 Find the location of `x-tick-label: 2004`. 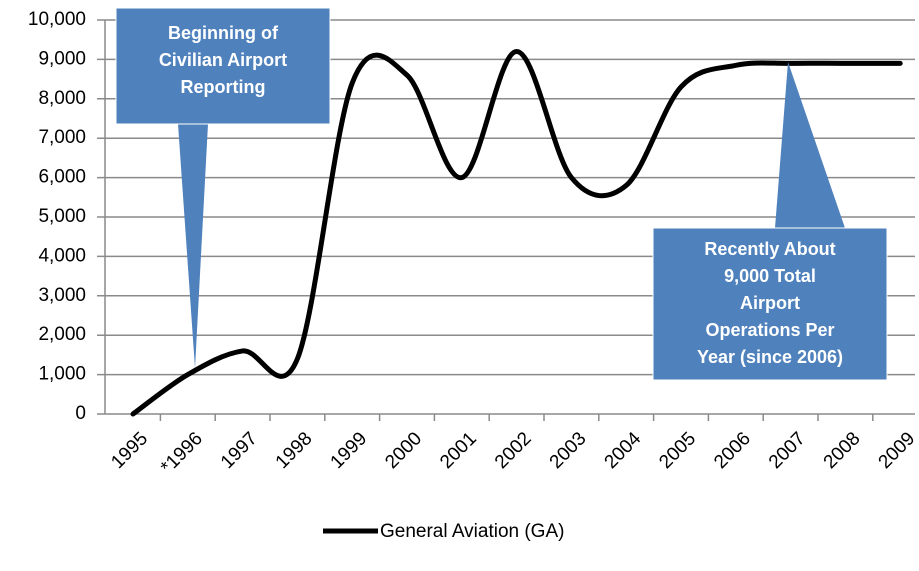

x-tick-label: 2004 is located at coordinates (623, 450).